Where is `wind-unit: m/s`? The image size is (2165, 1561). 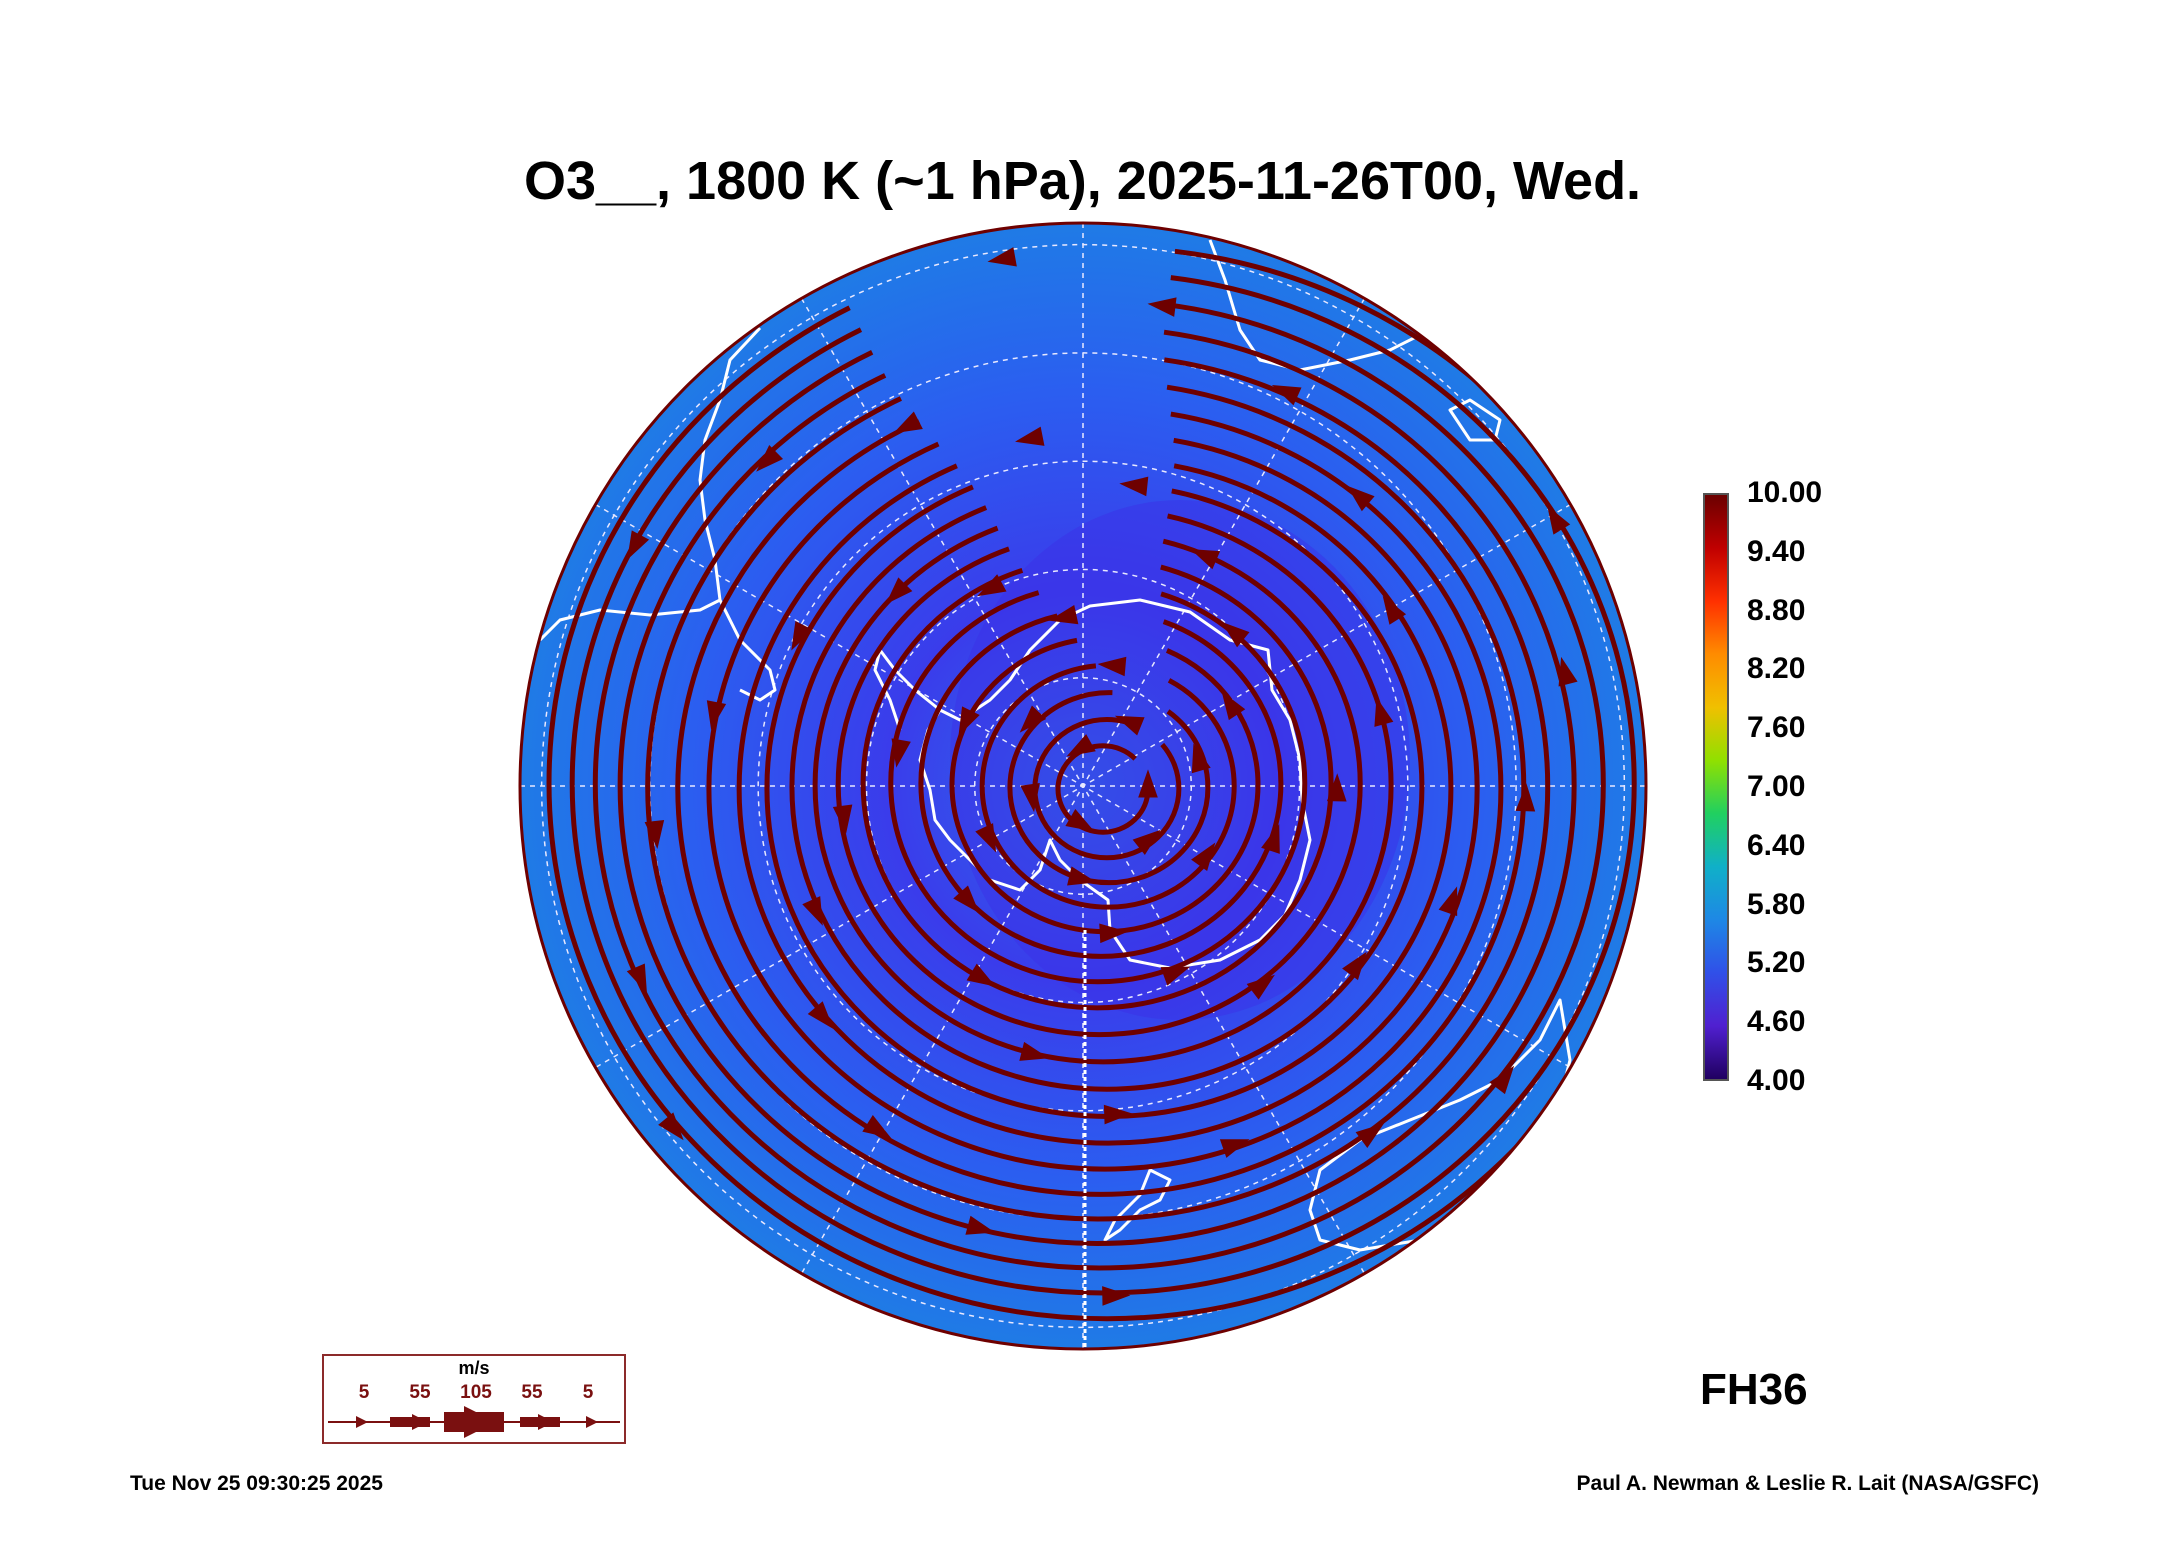 wind-unit: m/s is located at coordinates (474, 1368).